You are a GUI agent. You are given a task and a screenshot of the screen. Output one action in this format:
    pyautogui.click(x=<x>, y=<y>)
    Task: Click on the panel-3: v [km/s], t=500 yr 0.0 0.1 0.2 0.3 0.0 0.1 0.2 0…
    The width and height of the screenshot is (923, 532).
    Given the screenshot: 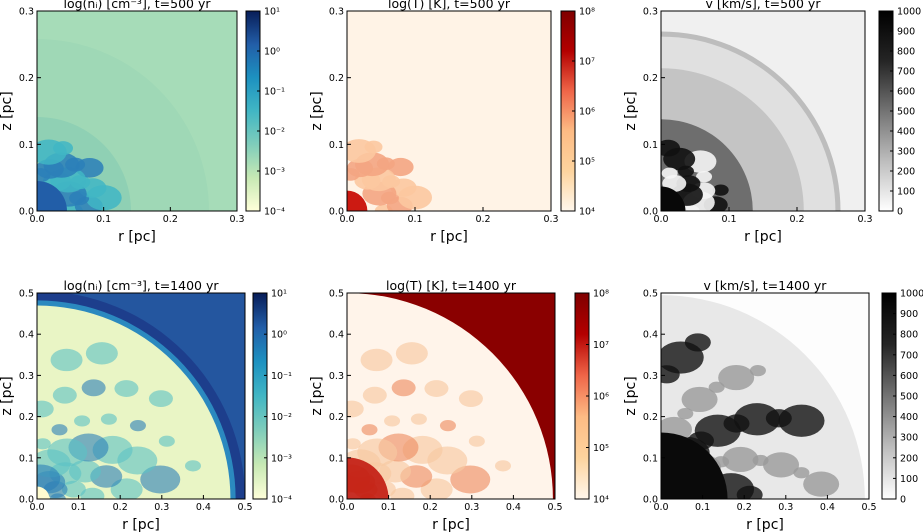 What is the action you would take?
    pyautogui.click(x=772, y=122)
    